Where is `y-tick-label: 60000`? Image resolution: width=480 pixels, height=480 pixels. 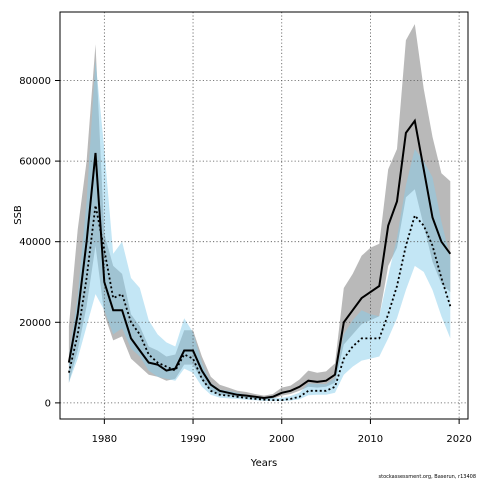 y-tick-label: 60000 is located at coordinates (35, 162).